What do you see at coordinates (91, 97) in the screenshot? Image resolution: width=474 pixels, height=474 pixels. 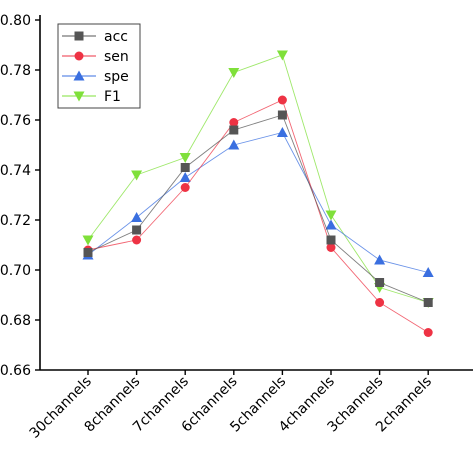 I see `legend-item-F1: F1` at bounding box center [91, 97].